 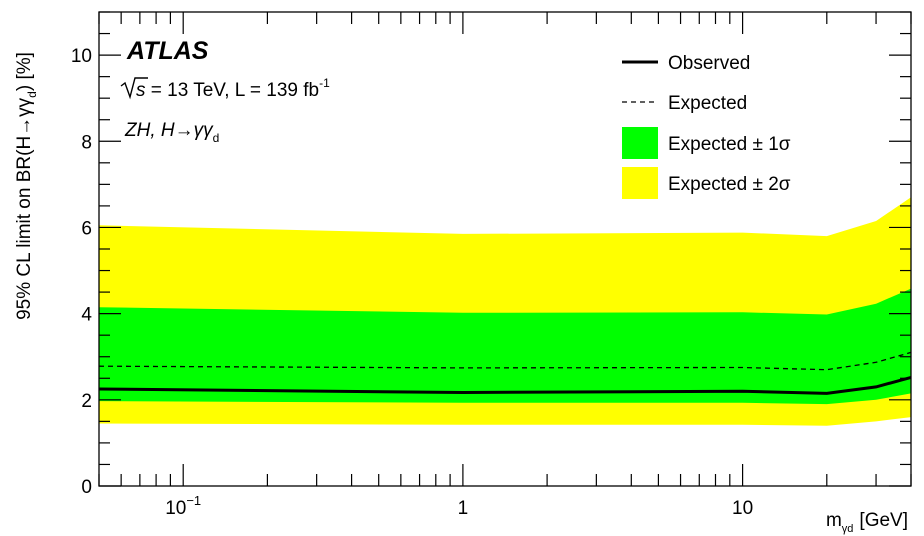 I want to click on legend-entry: Expected ± 1σ, so click(x=706, y=143).